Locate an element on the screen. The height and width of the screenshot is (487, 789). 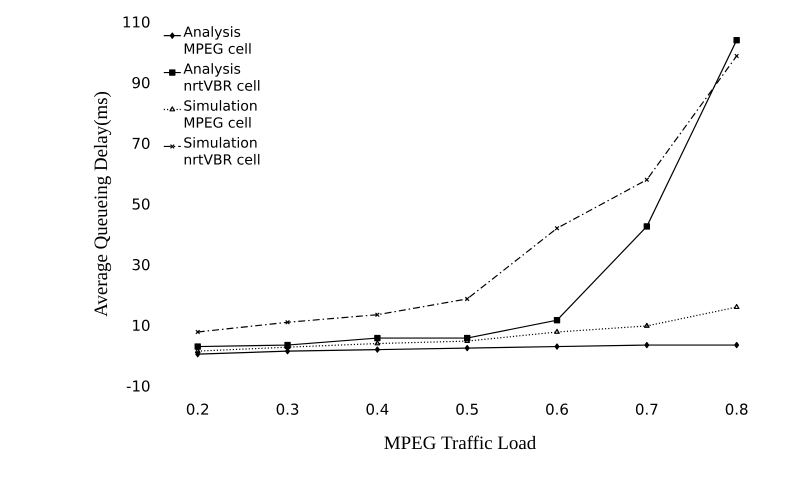
y-axis-title: Average Queueing Delay(ms) is located at coordinates (103, 204).